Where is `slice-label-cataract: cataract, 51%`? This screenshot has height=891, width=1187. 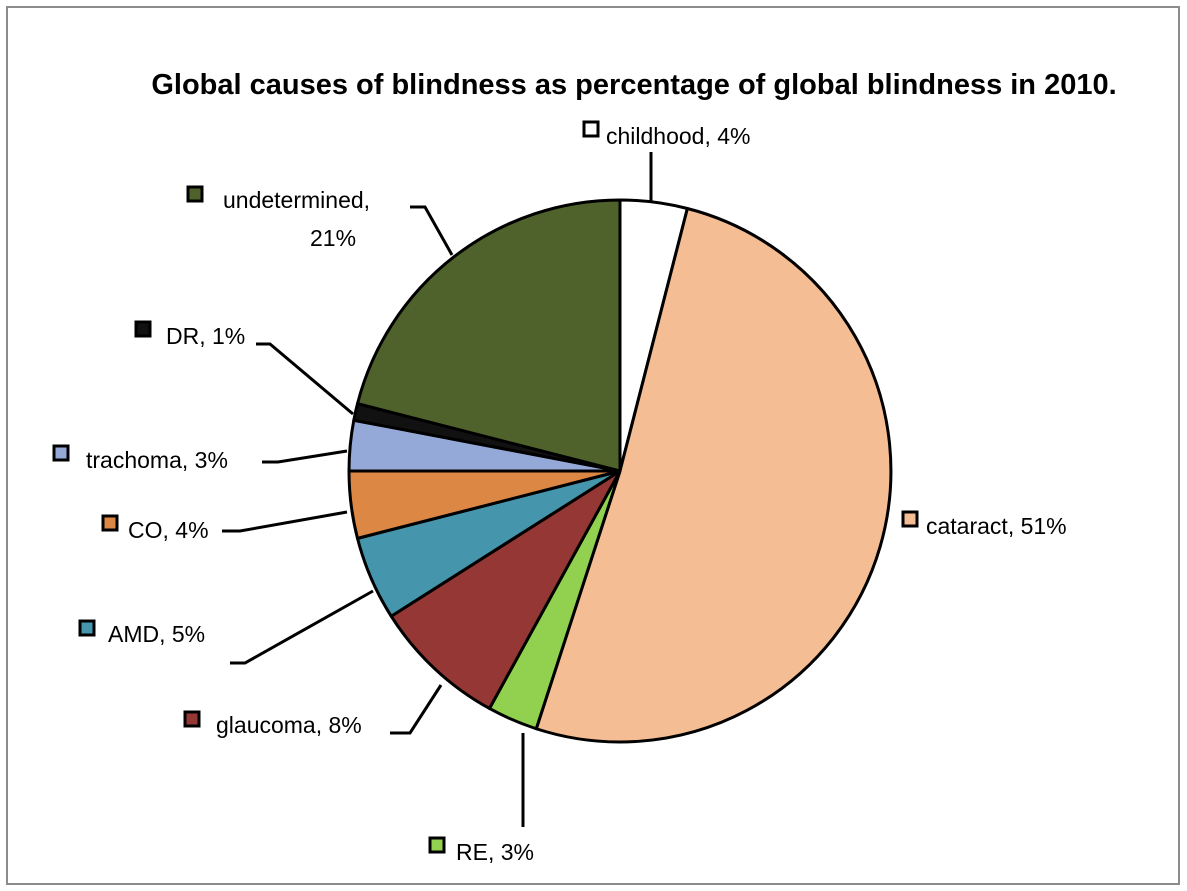 slice-label-cataract: cataract, 51% is located at coordinates (996, 526).